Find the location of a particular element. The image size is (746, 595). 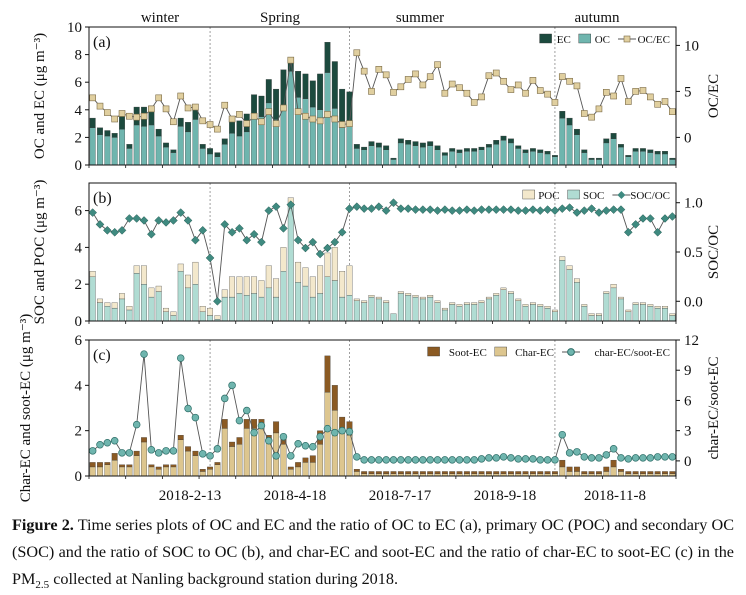

y-tick-label: 4 is located at coordinates (79, 386).